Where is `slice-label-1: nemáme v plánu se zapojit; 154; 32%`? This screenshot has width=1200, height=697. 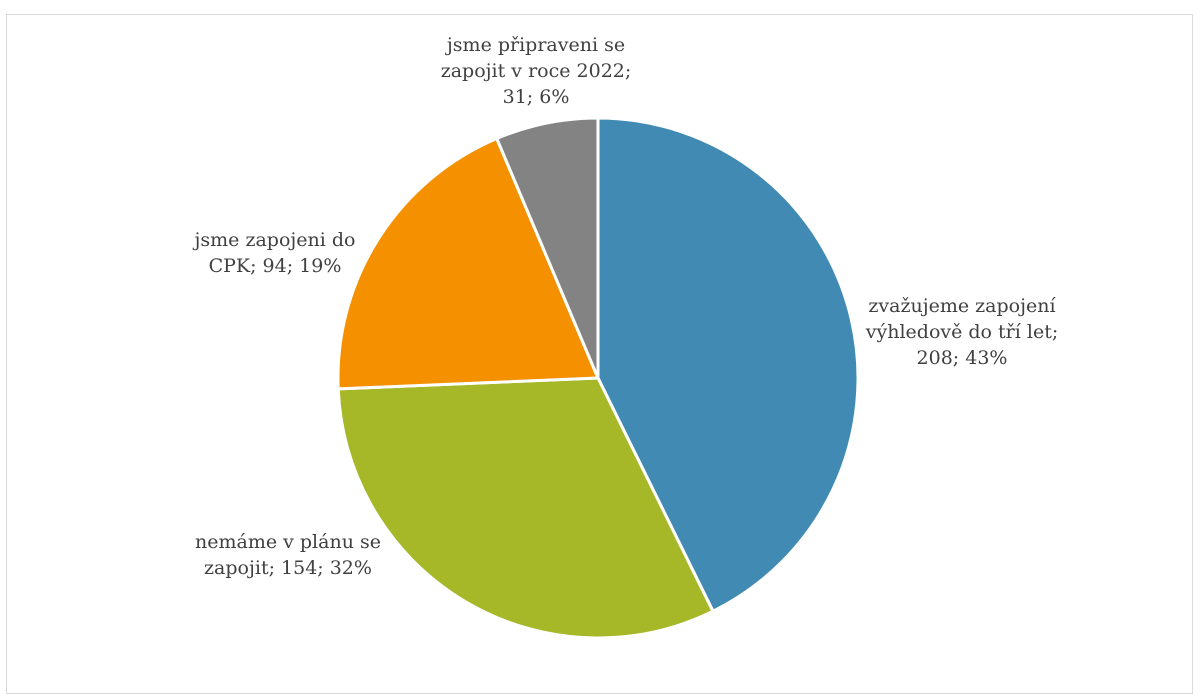 slice-label-1: nemáme v plánu se zapojit; 154; 32% is located at coordinates (288, 555).